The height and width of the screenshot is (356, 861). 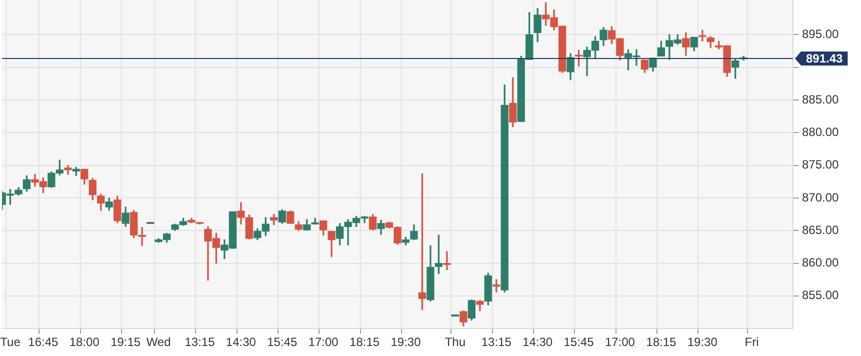 I want to click on x-tick-label: Fri, so click(x=751, y=342).